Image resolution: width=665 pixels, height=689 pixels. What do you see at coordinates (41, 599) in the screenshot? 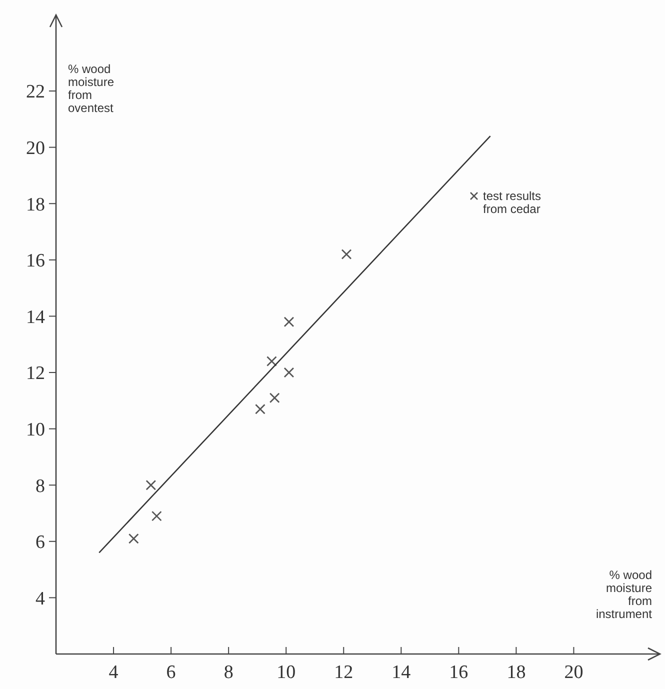
I see `y-tick-label: 4` at bounding box center [41, 599].